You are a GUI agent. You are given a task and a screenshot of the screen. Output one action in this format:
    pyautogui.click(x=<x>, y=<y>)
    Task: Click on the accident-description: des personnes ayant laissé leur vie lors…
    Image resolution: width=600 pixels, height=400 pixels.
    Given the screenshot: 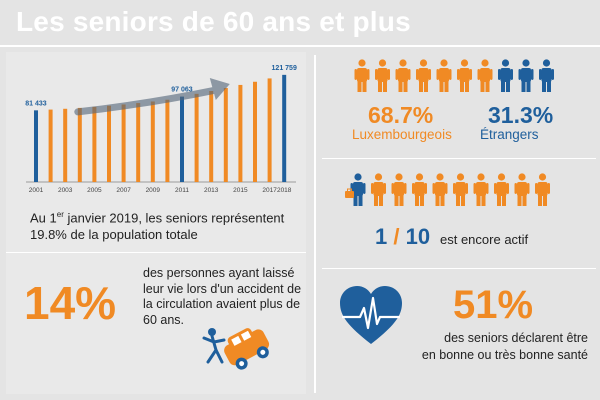 What is the action you would take?
    pyautogui.click(x=222, y=296)
    